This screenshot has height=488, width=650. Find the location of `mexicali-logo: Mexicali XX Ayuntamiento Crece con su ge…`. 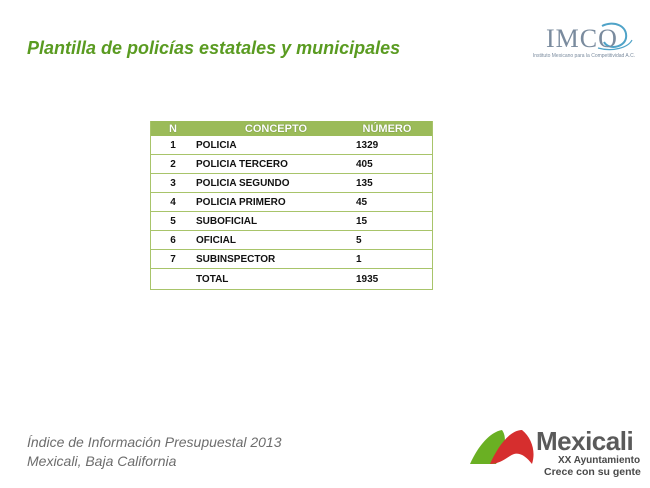

mexicali-logo: Mexicali XX Ayuntamiento Crece con su ge… is located at coordinates (558, 452).